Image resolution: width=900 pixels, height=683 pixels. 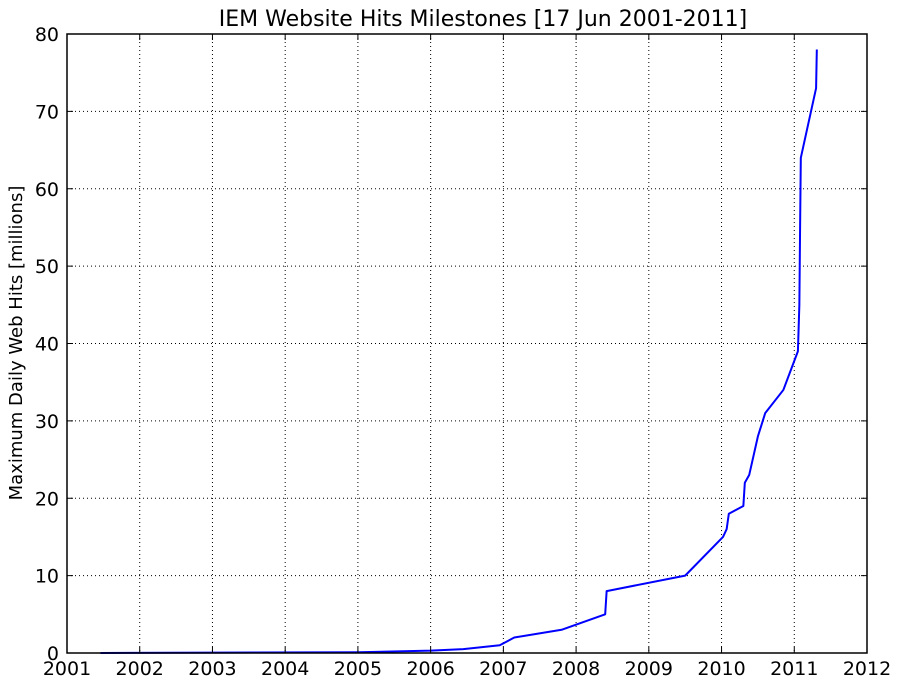 What do you see at coordinates (794, 669) in the screenshot?
I see `x-tick-label: 2011` at bounding box center [794, 669].